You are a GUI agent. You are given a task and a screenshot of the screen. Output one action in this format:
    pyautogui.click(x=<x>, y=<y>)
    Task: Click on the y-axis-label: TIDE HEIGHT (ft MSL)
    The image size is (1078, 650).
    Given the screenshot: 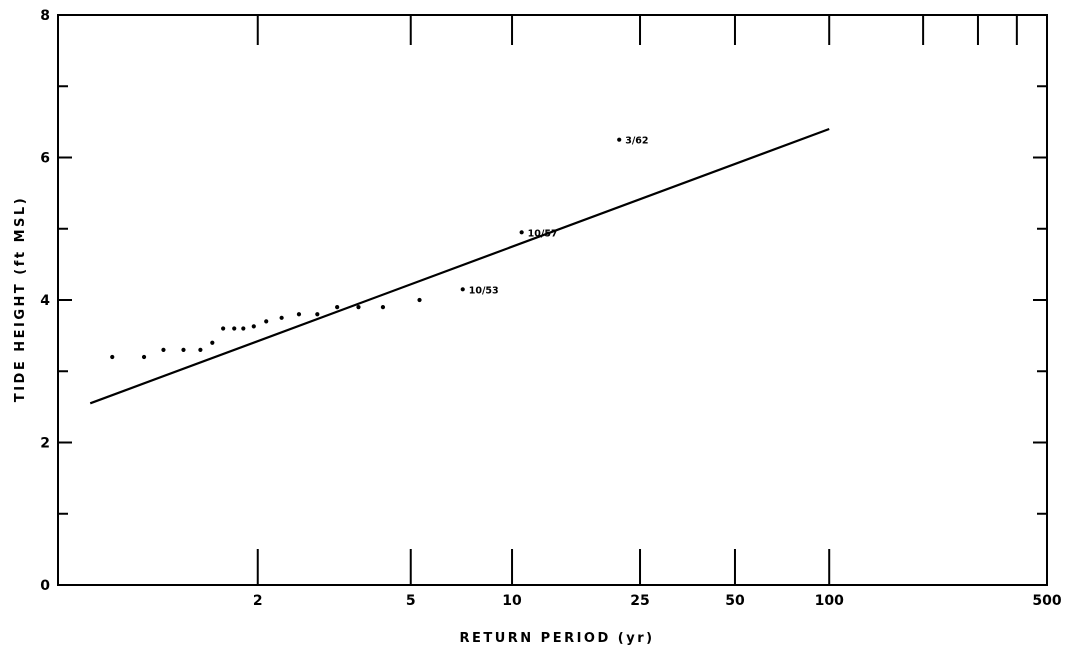 What is the action you would take?
    pyautogui.click(x=20, y=299)
    